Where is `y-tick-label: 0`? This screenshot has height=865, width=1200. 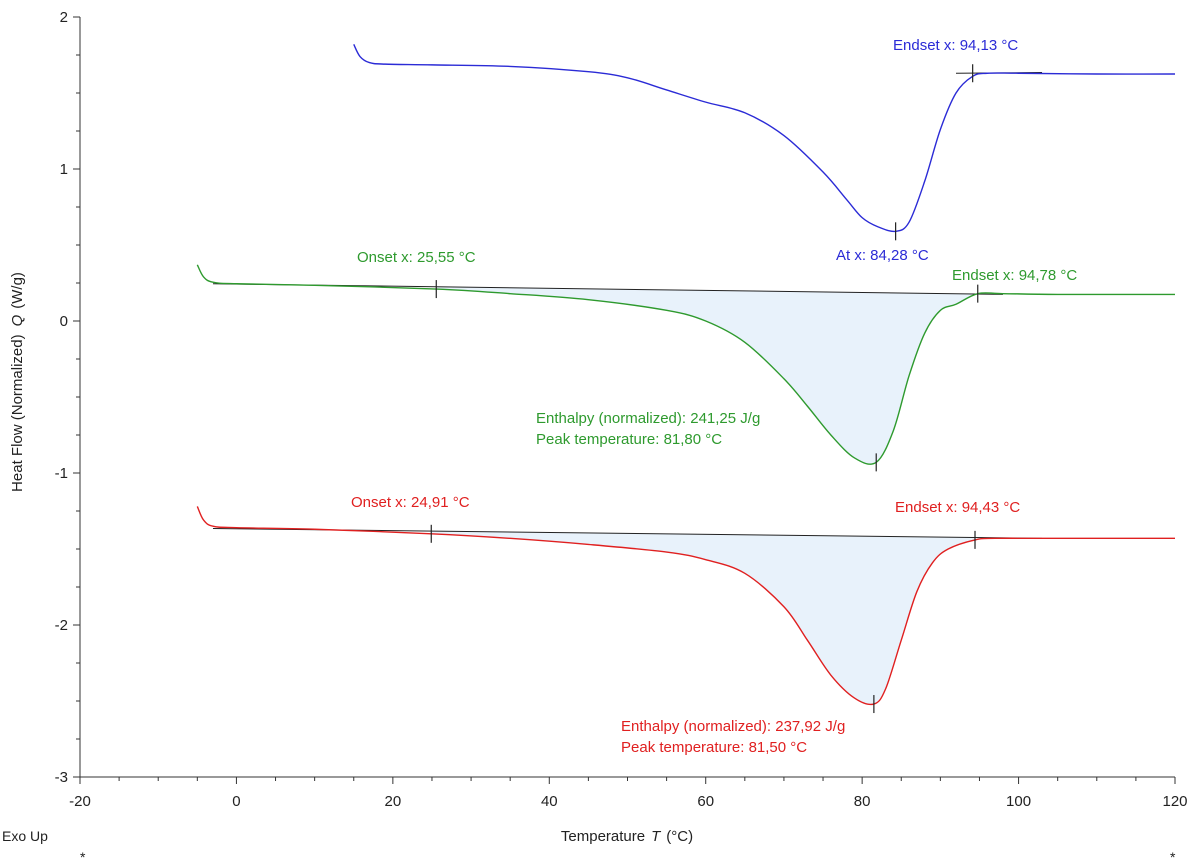 y-tick-label: 0 is located at coordinates (64, 321).